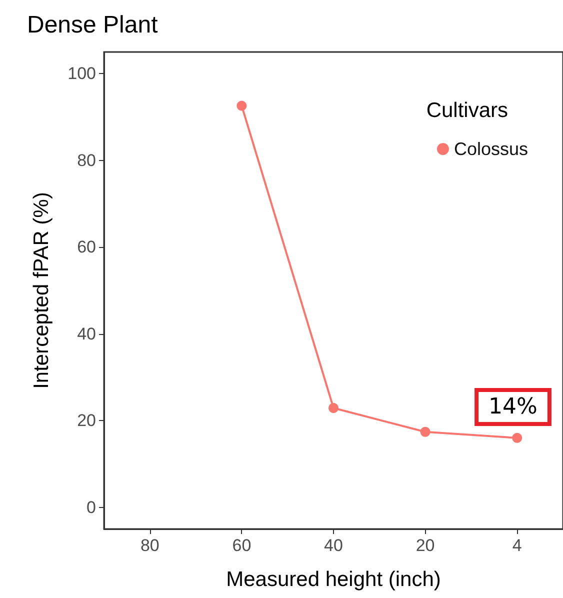 The width and height of the screenshot is (563, 598). Describe the element at coordinates (333, 579) in the screenshot. I see `x-axis-title: Measured height (inch)` at that location.